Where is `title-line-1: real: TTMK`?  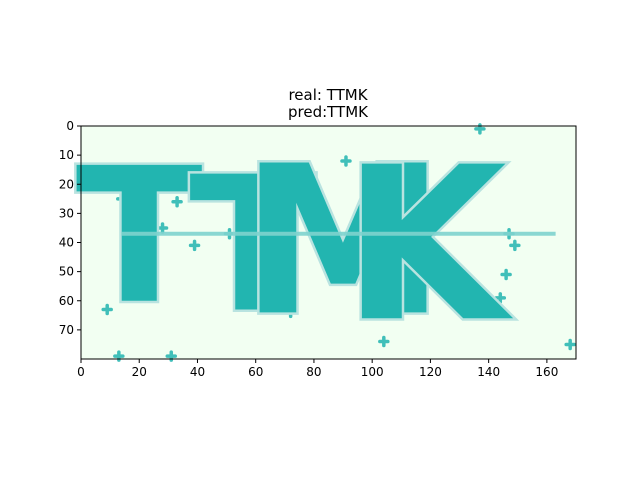 title-line-1: real: TTMK is located at coordinates (328, 95).